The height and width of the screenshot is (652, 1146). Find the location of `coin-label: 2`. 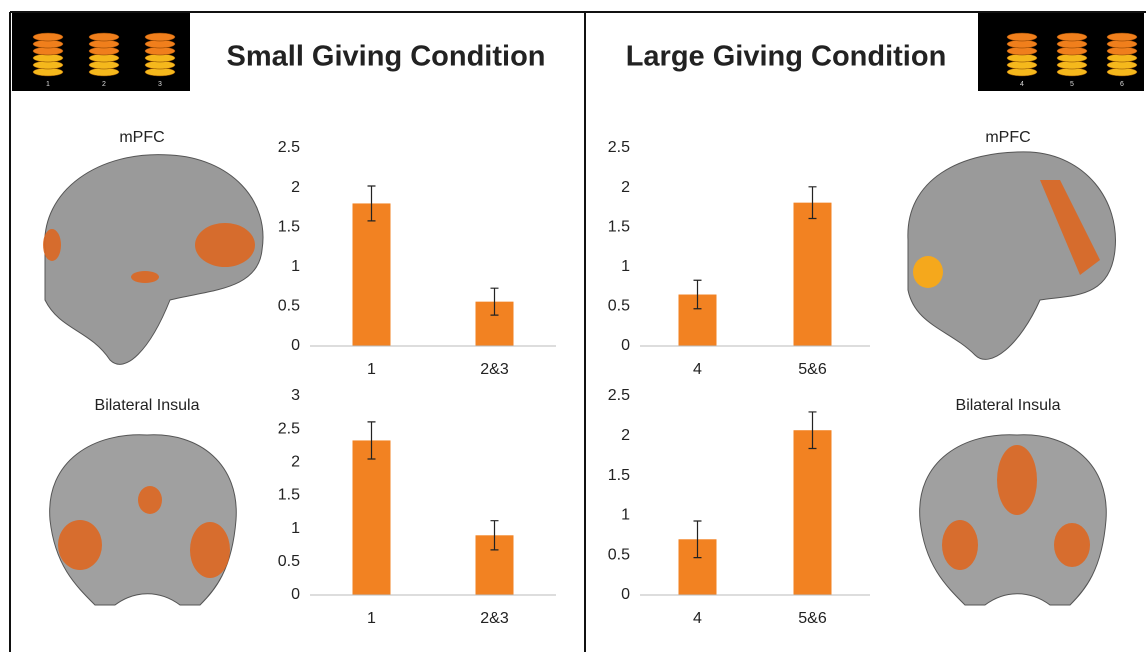

coin-label: 2 is located at coordinates (104, 84).